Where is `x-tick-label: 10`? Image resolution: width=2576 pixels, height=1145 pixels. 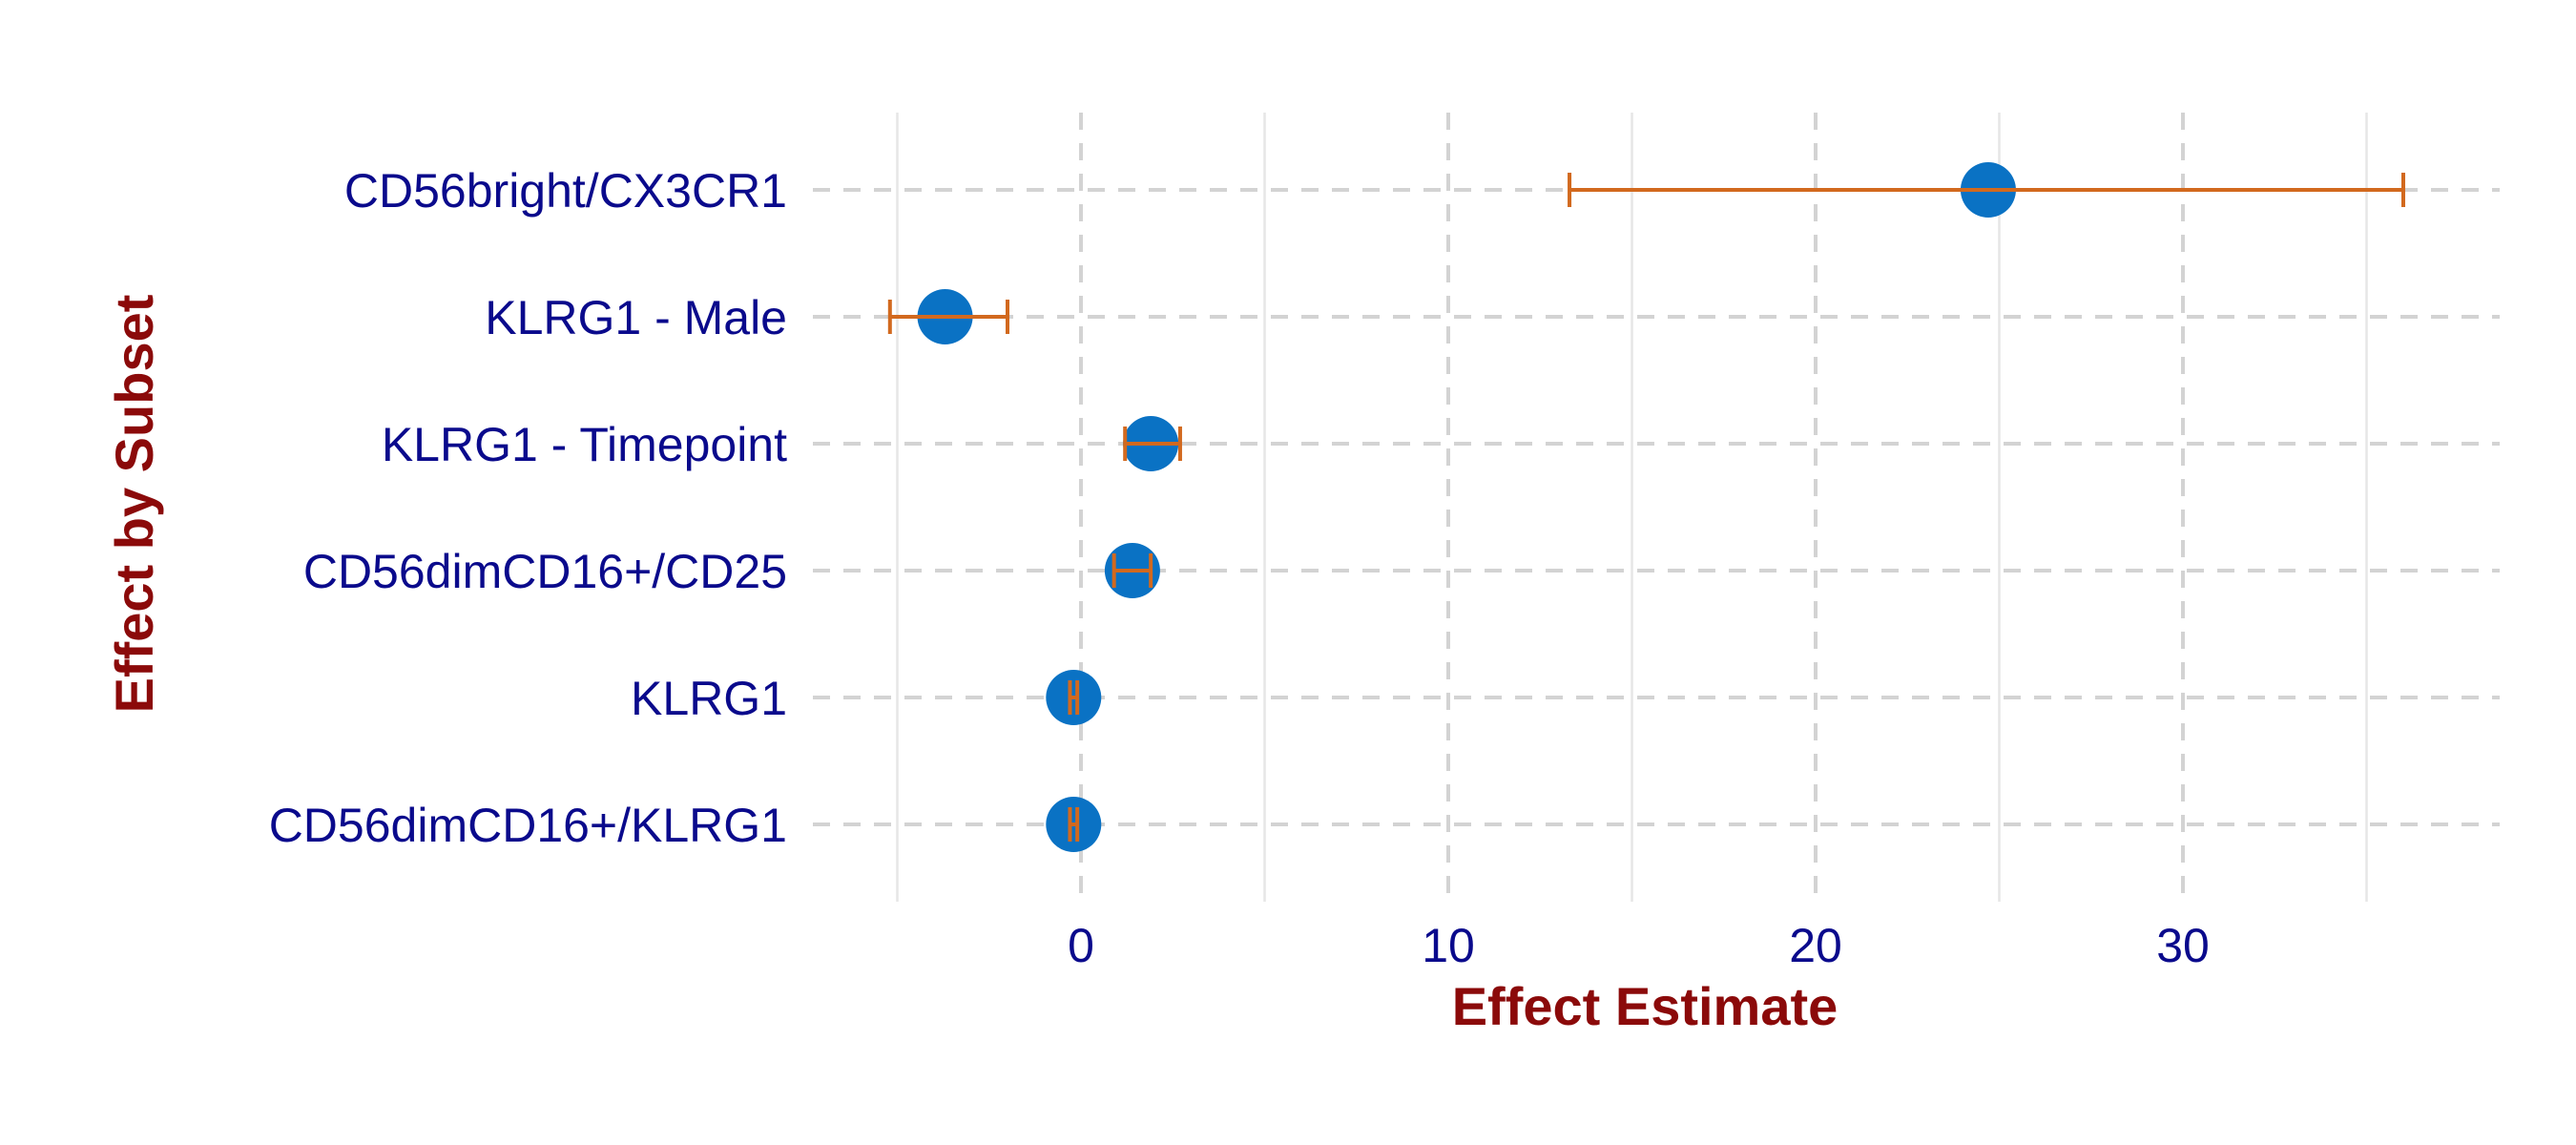
x-tick-label: 10 is located at coordinates (1448, 946).